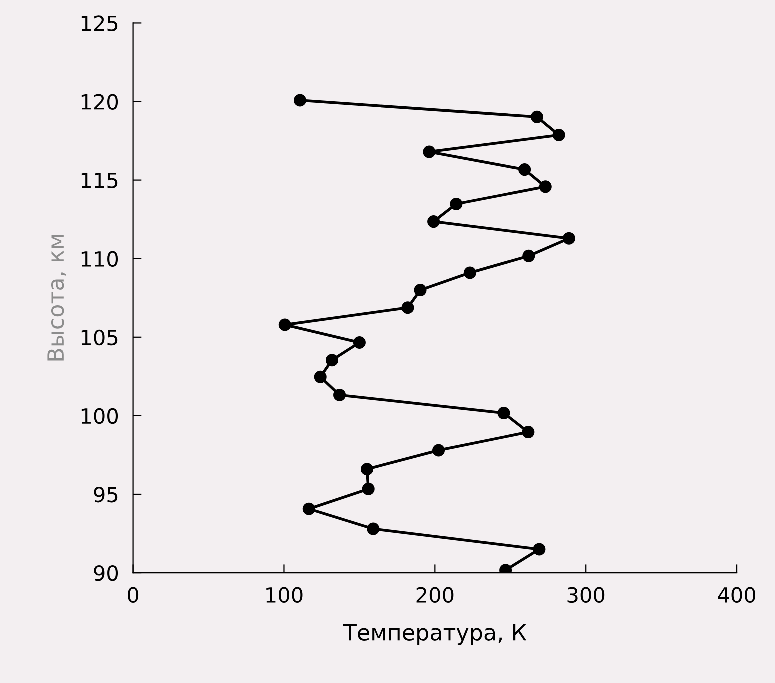  What do you see at coordinates (133, 595) in the screenshot?
I see `x-tick-label: 0` at bounding box center [133, 595].